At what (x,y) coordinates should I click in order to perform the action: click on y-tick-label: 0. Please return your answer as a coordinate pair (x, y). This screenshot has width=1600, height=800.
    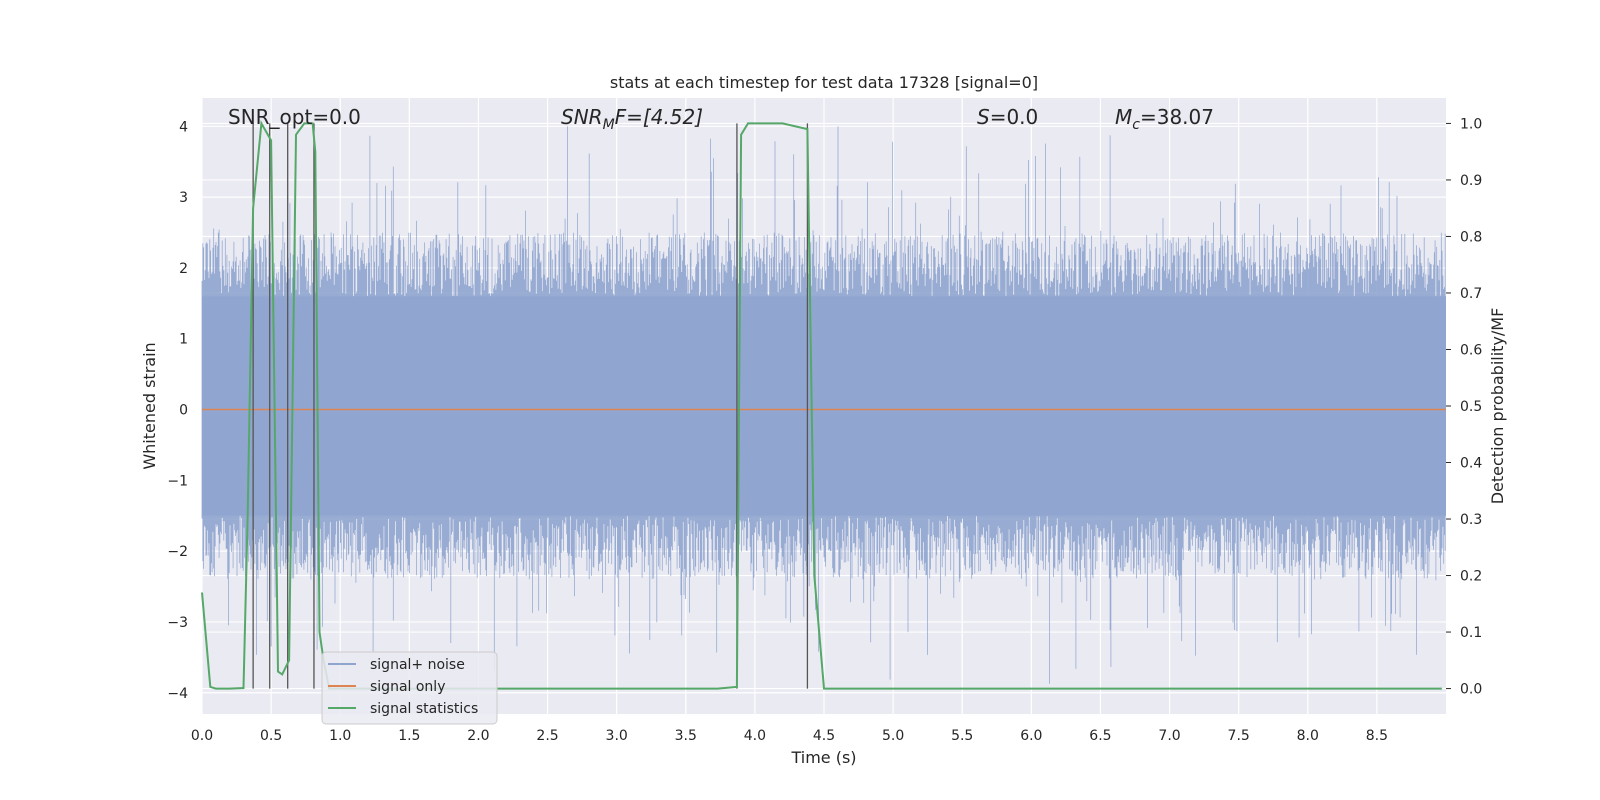
    Looking at the image, I should click on (183, 411).